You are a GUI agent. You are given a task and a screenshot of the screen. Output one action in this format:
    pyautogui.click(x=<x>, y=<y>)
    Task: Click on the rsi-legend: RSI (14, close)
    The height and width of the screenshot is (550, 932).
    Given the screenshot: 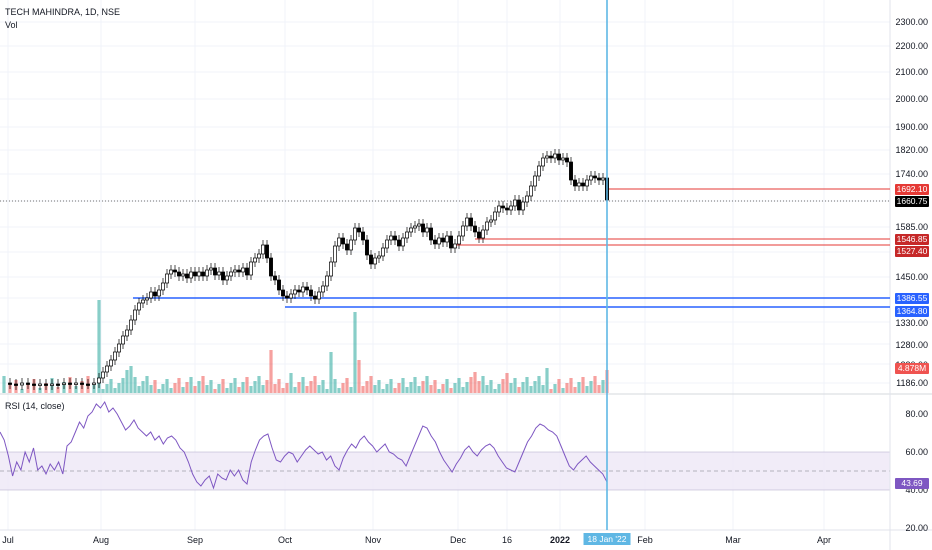 What is the action you would take?
    pyautogui.click(x=35, y=406)
    